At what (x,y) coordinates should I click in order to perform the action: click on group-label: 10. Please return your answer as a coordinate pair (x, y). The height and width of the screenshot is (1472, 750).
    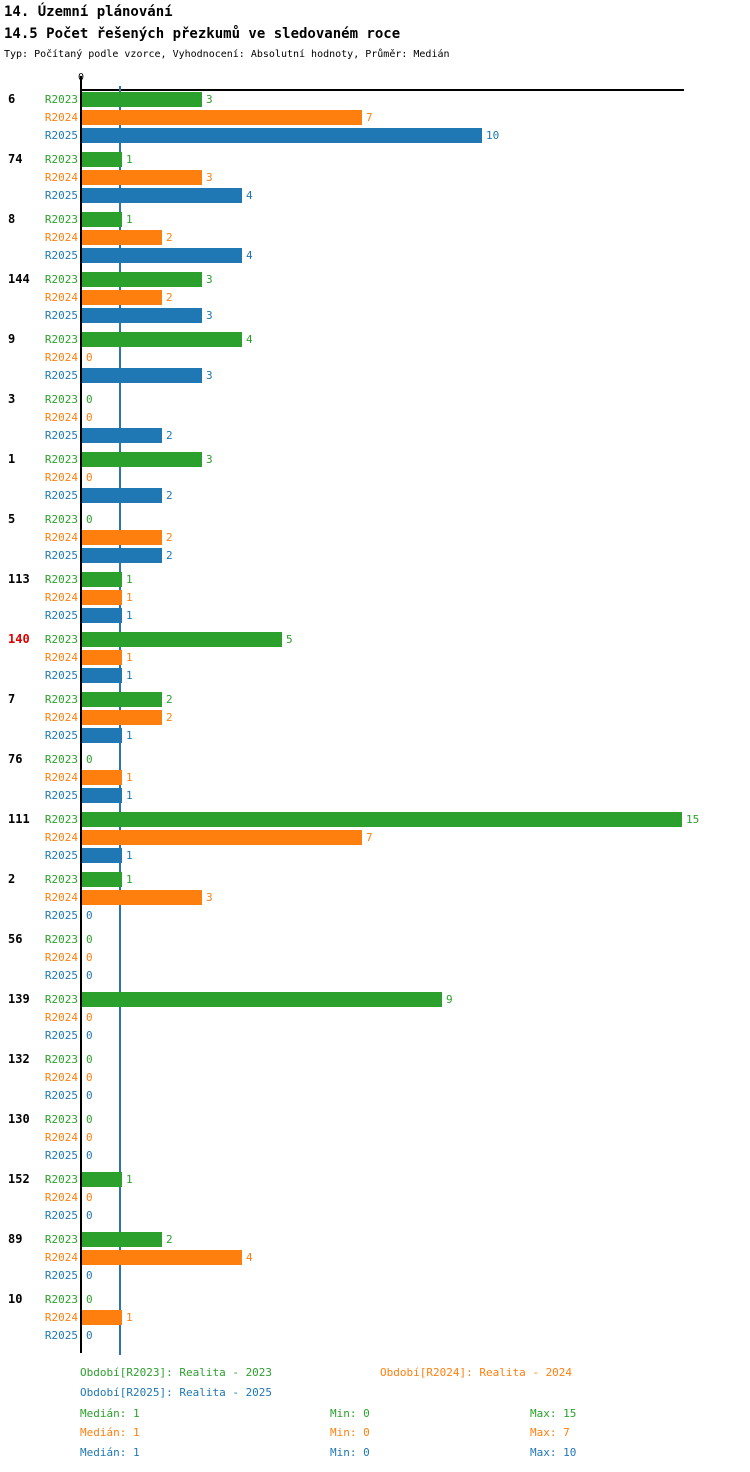
    Looking at the image, I should click on (15, 1299).